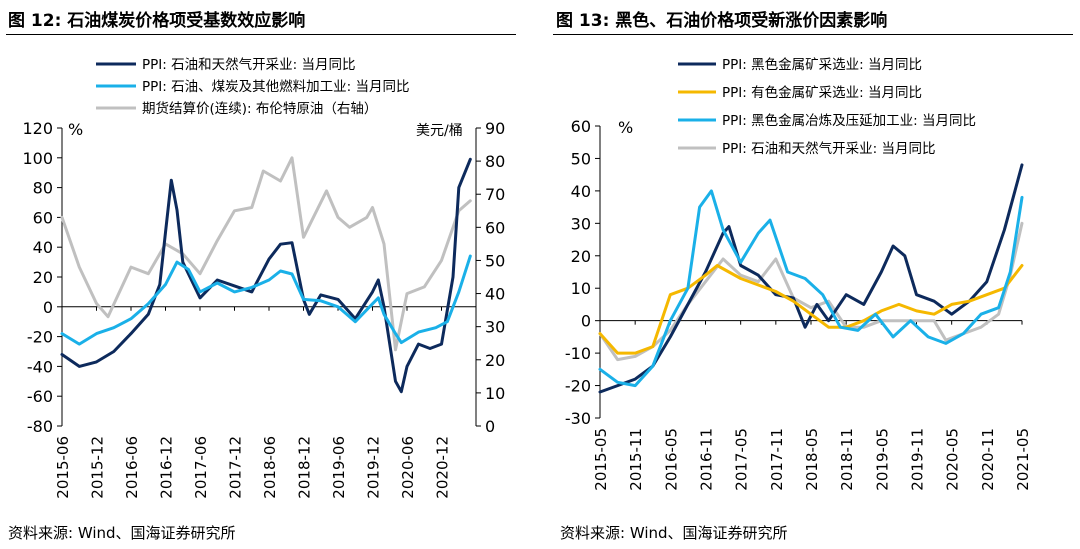 This screenshot has width=1080, height=549. I want to click on chart2-legend-label-2: PPI: 有色金属矿采选业: 当月同比, so click(822, 92).